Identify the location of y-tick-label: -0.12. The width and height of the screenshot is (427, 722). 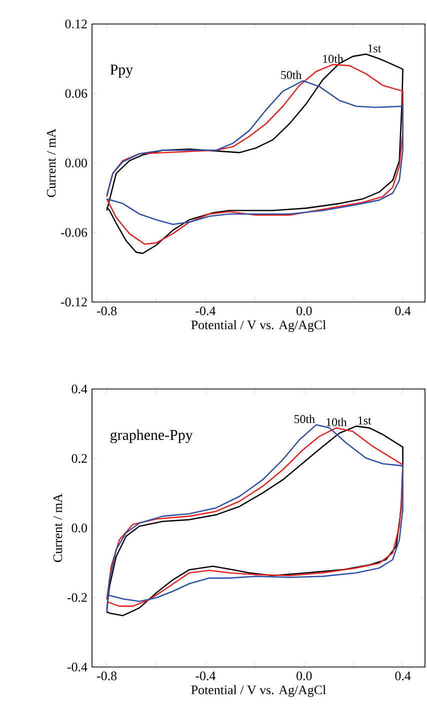
(73, 302).